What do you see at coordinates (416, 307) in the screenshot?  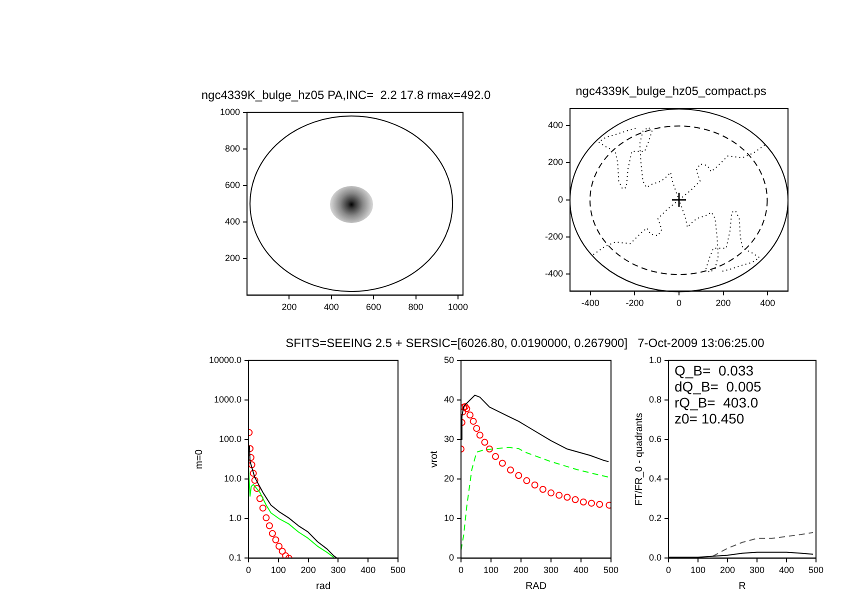 I see `x-tick-label: 800` at bounding box center [416, 307].